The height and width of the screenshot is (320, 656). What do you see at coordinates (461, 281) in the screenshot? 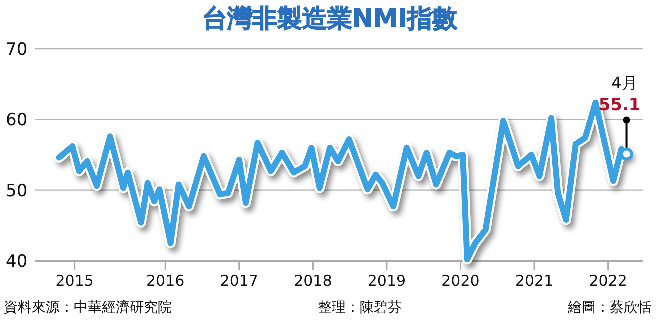
I see `x-tick-label: 2020` at bounding box center [461, 281].